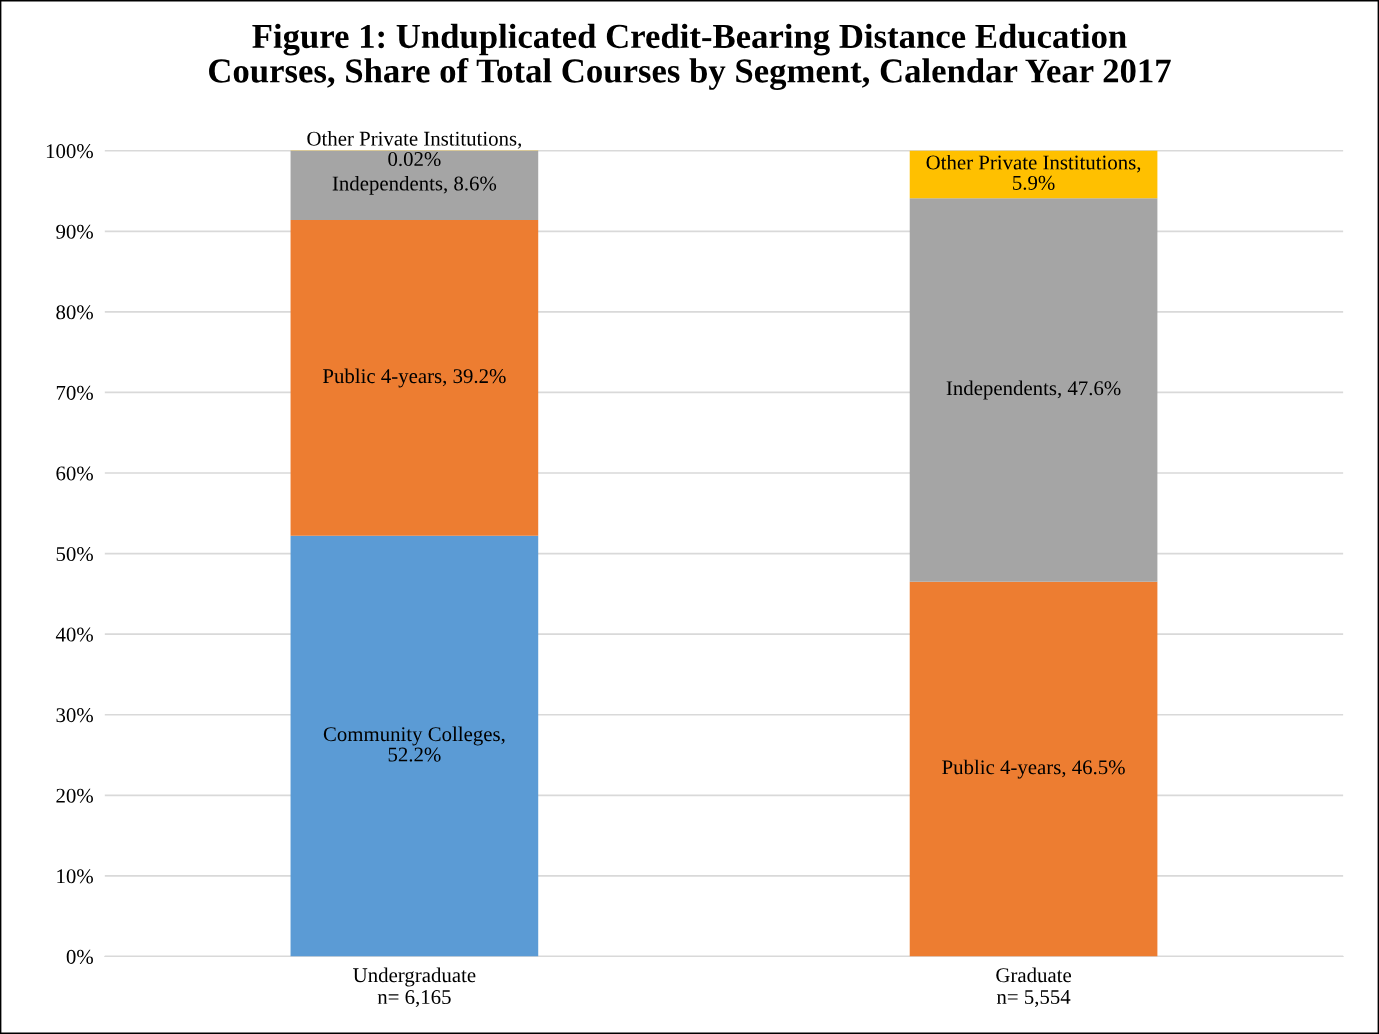  I want to click on y-tick-label: 80%, so click(74, 312).